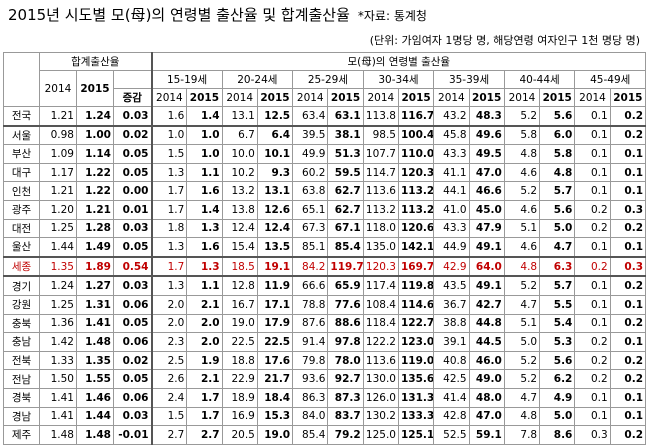  What do you see at coordinates (239, 191) in the screenshot?
I see `cell: 13.2` at bounding box center [239, 191].